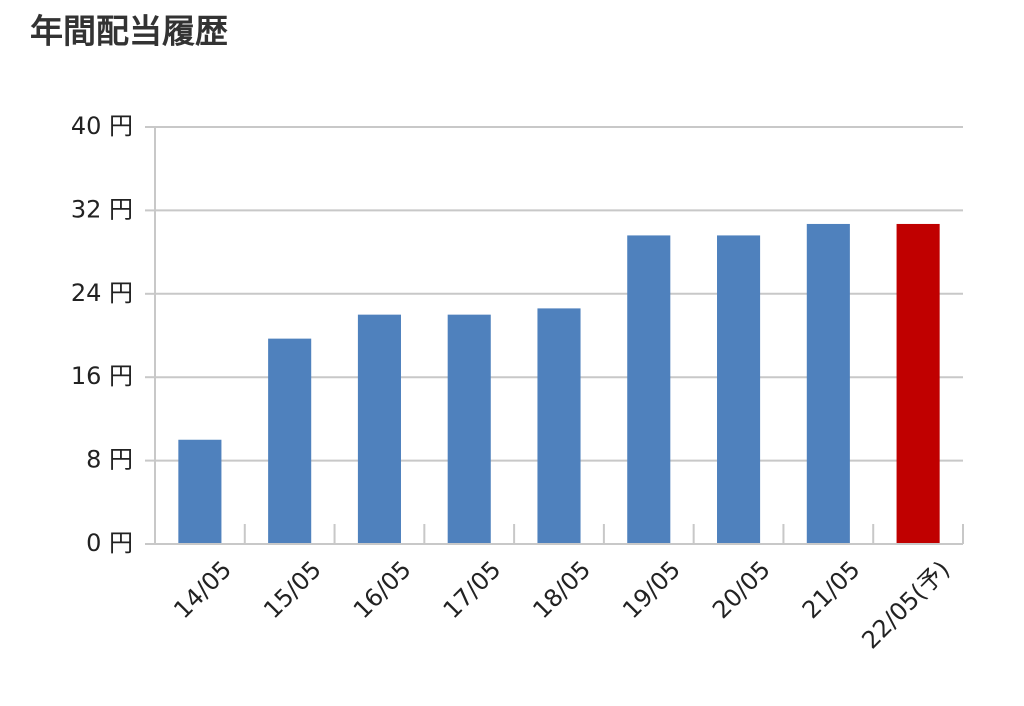 This screenshot has height=706, width=1024. What do you see at coordinates (129, 31) in the screenshot?
I see `chart-title: 年間配当履歴` at bounding box center [129, 31].